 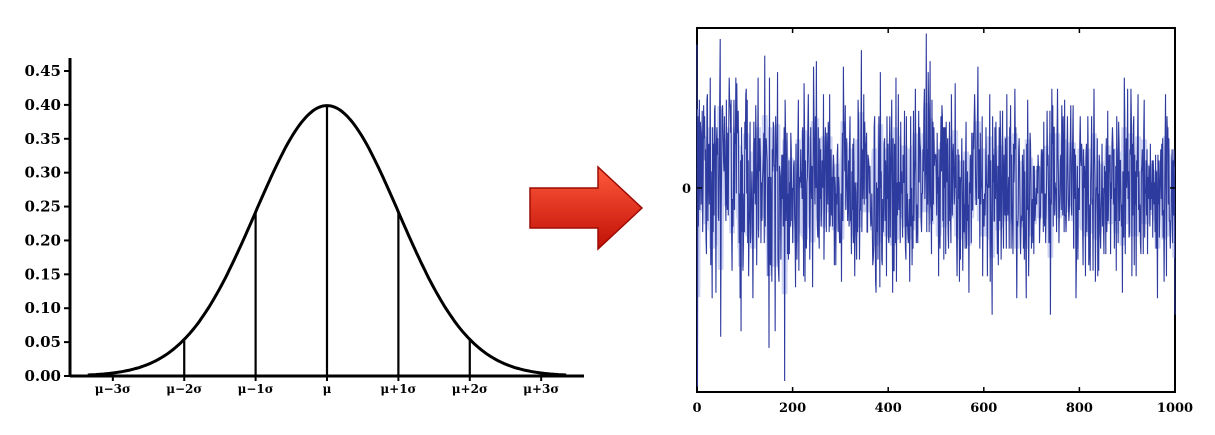 What do you see at coordinates (398, 389) in the screenshot?
I see `x-tick-label: μ+1σ` at bounding box center [398, 389].